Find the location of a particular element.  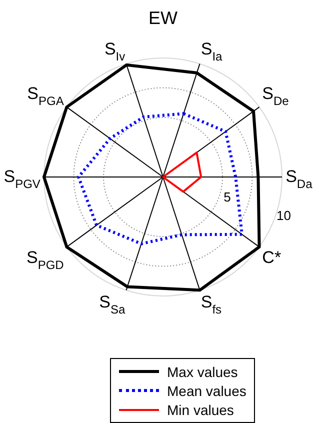

y-tick-label: 5 is located at coordinates (227, 196).